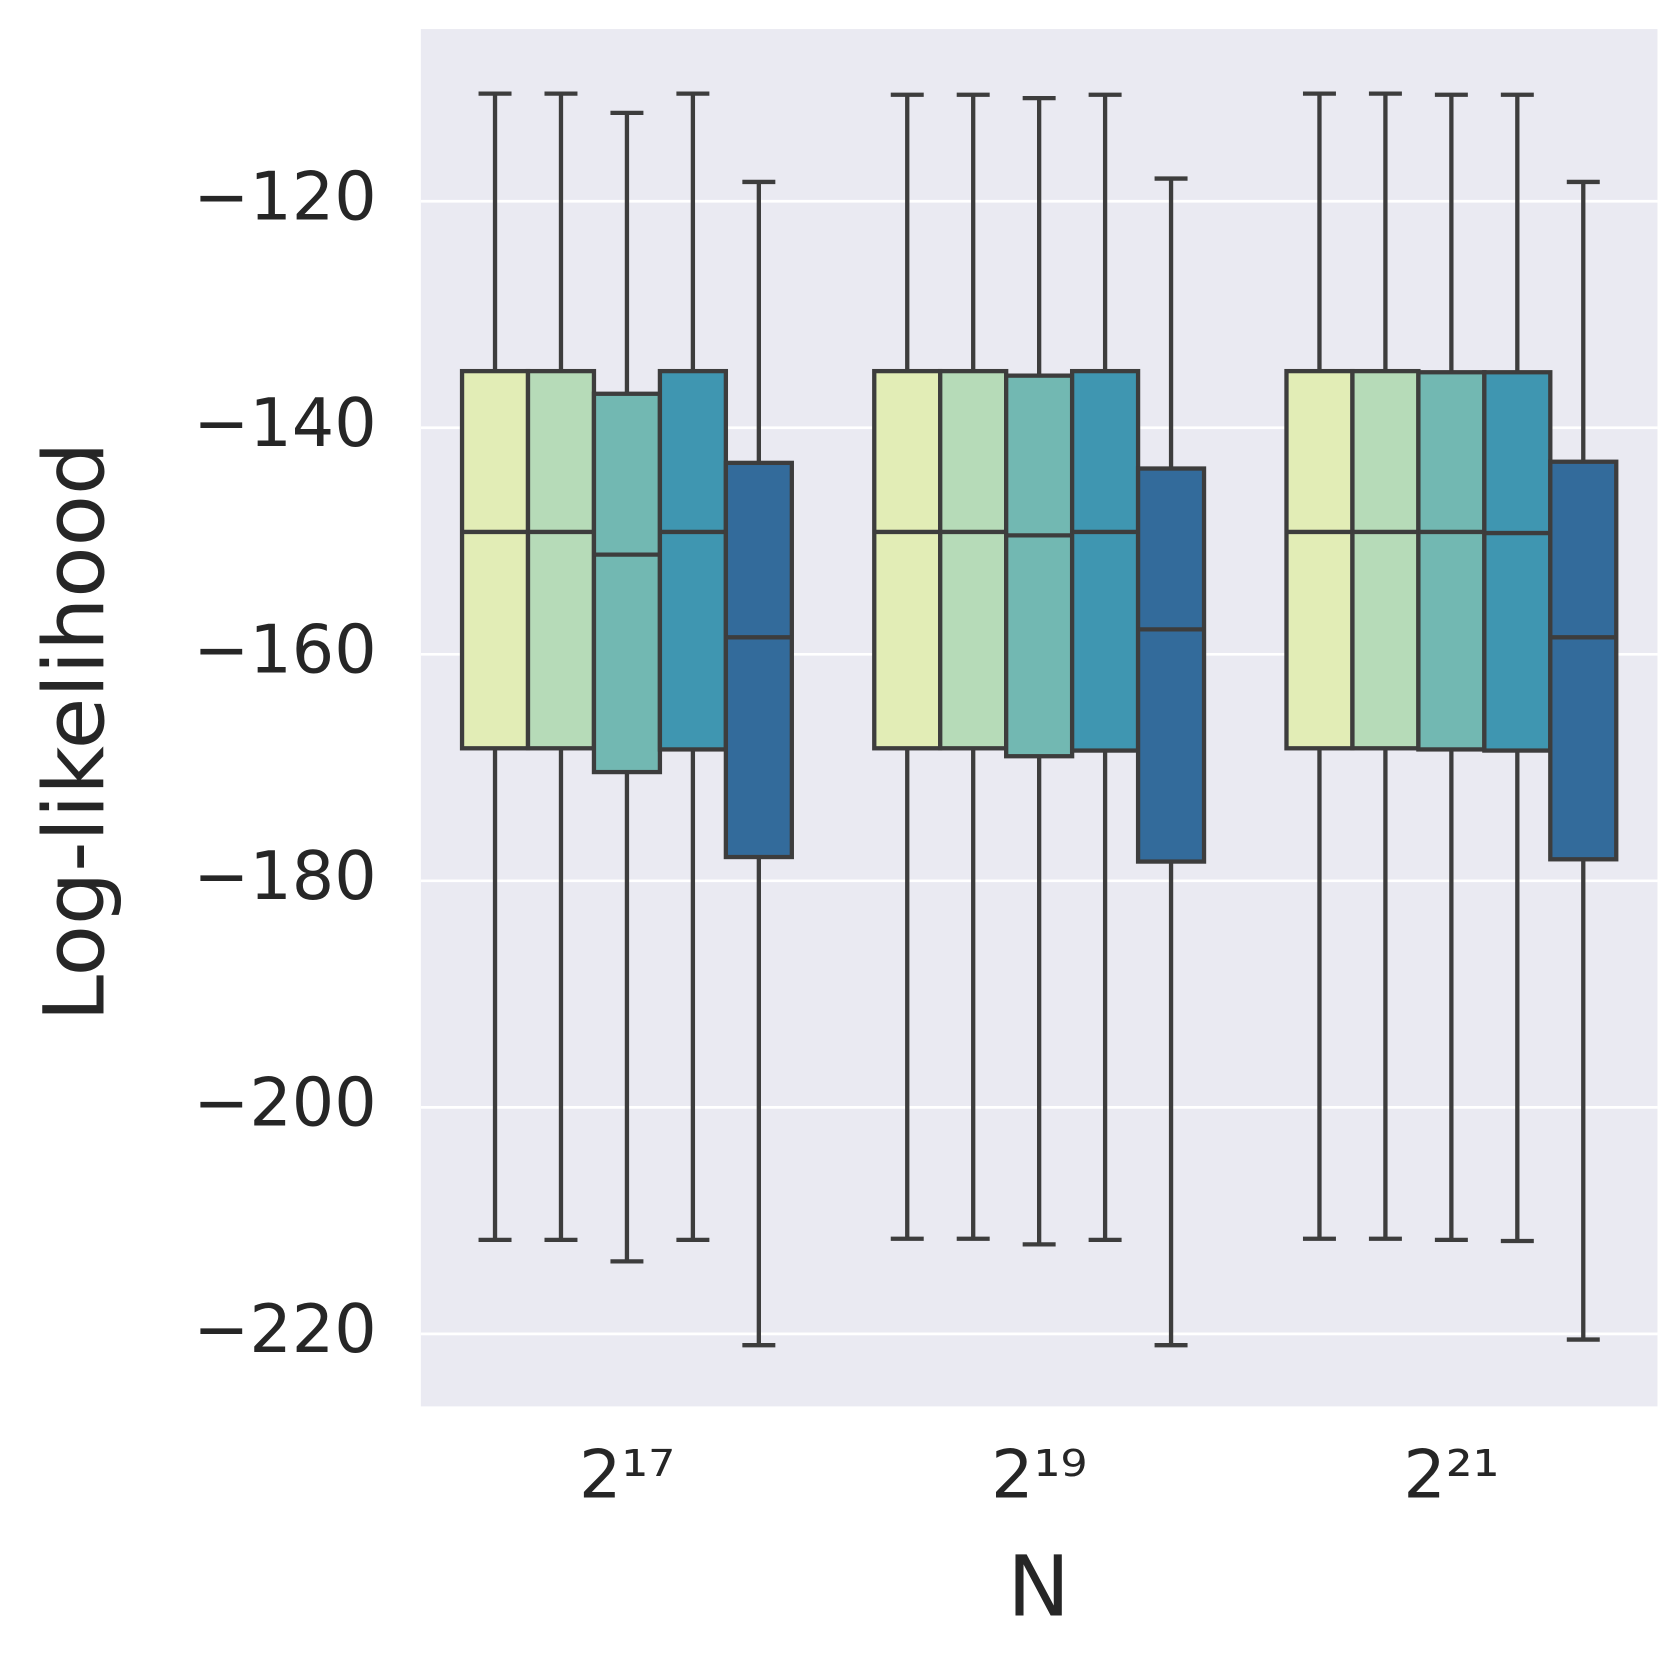 This screenshot has height=1670, width=1679. What do you see at coordinates (284, 649) in the screenshot?
I see `y-tick-label: −160` at bounding box center [284, 649].